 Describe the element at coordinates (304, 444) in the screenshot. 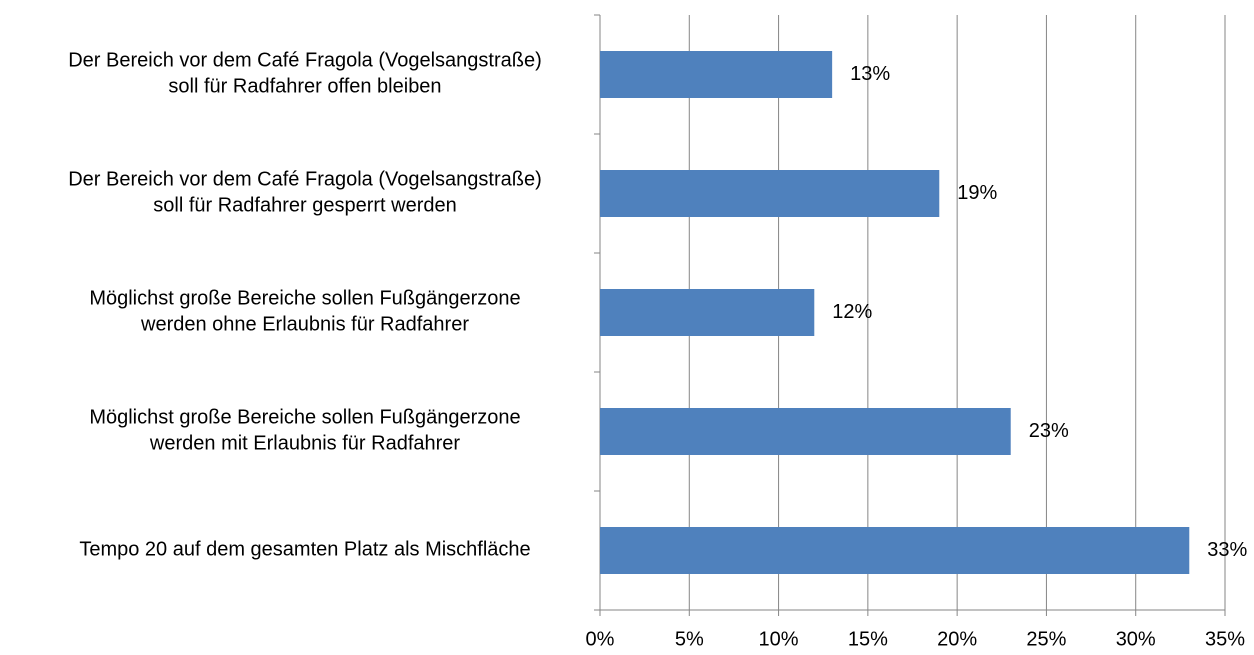

I see `y-tick-label-line: werden mit Erlaubnis für Radfahrer` at that location.